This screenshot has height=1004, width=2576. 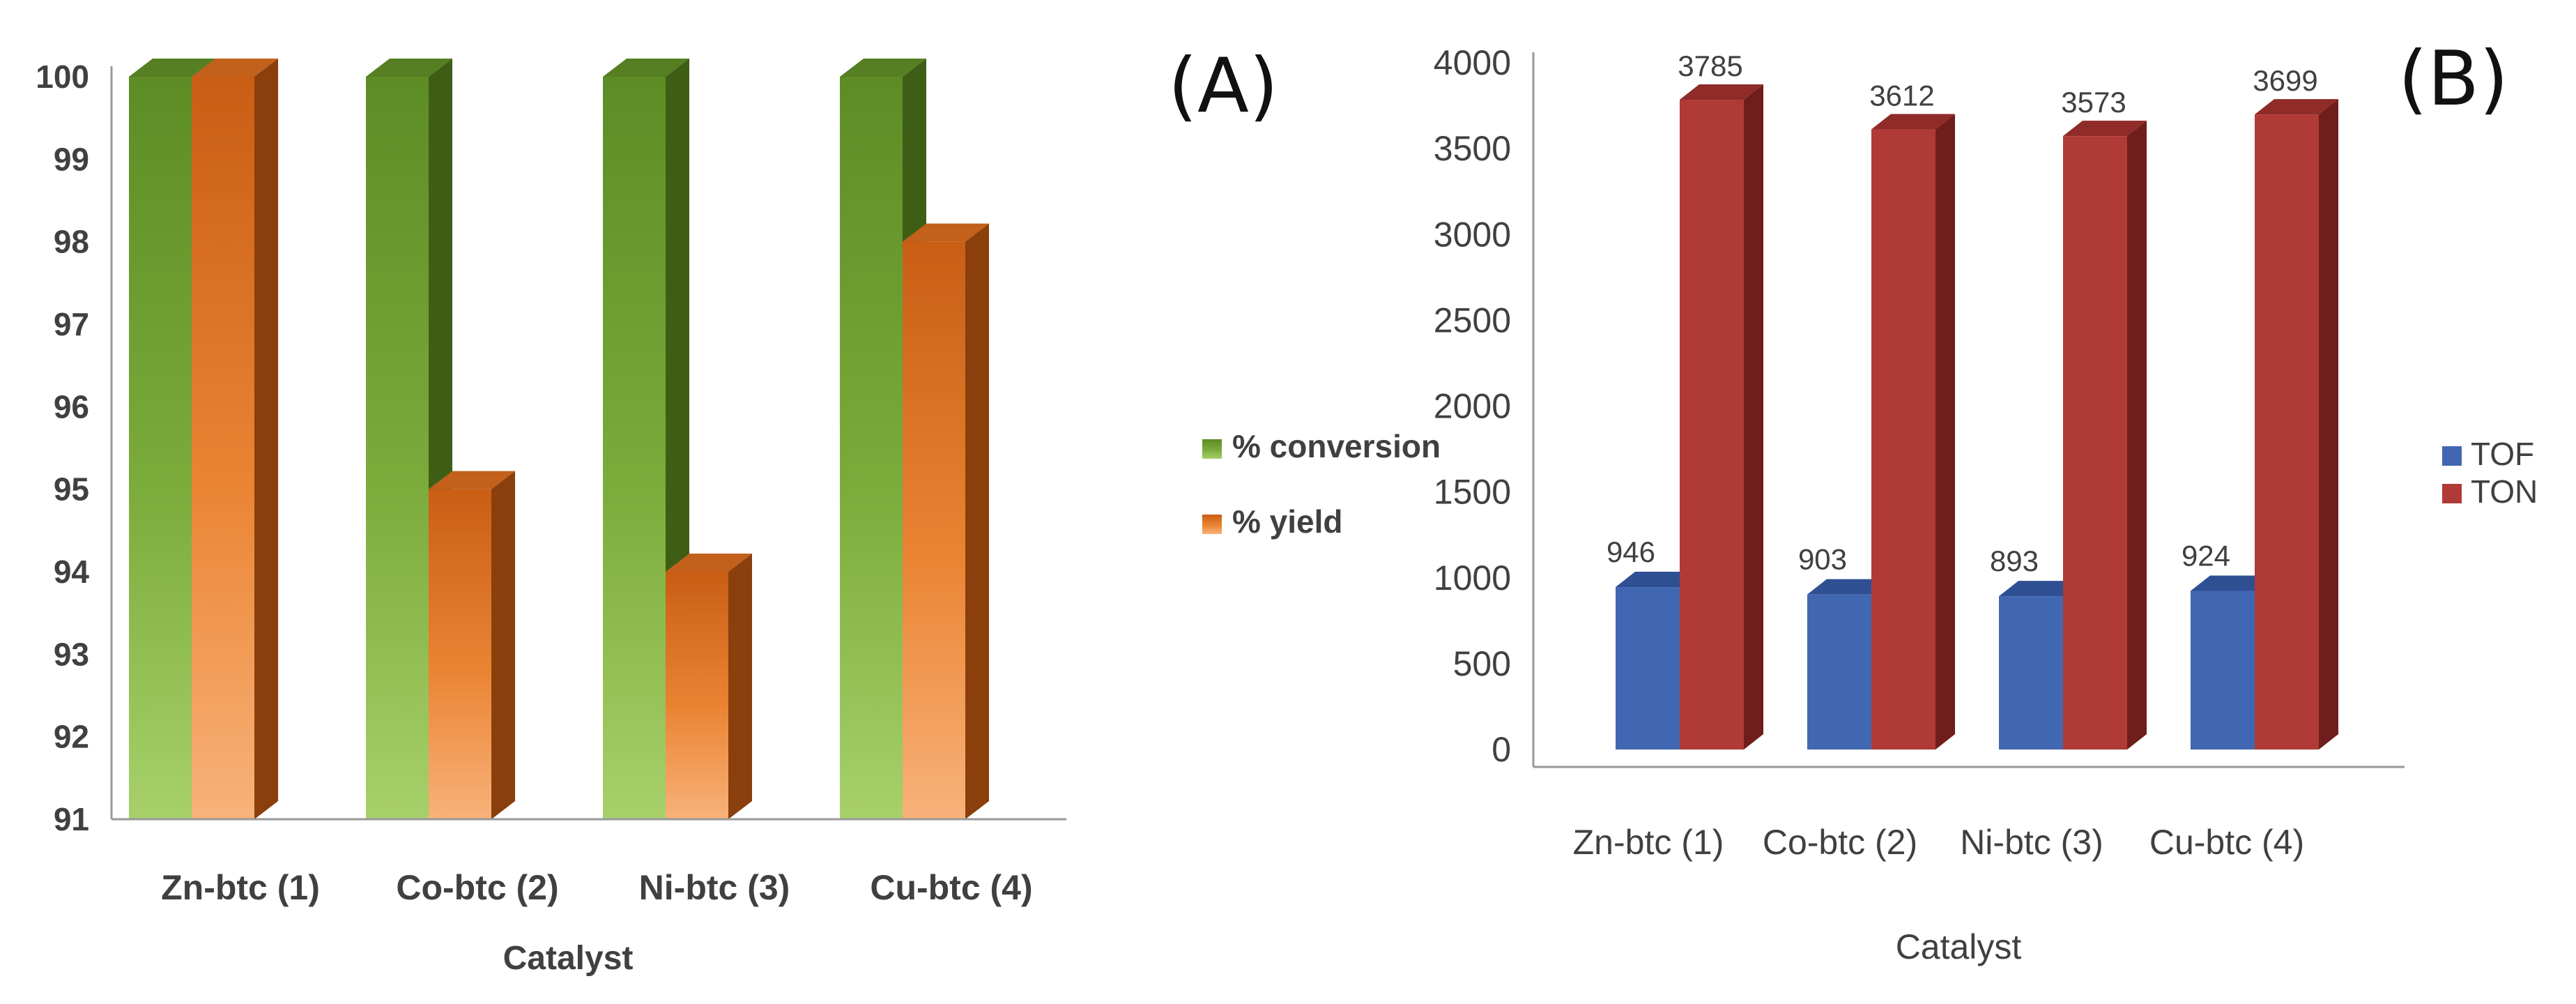 I want to click on chart-a-xlabel: Catalyst, so click(x=568, y=958).